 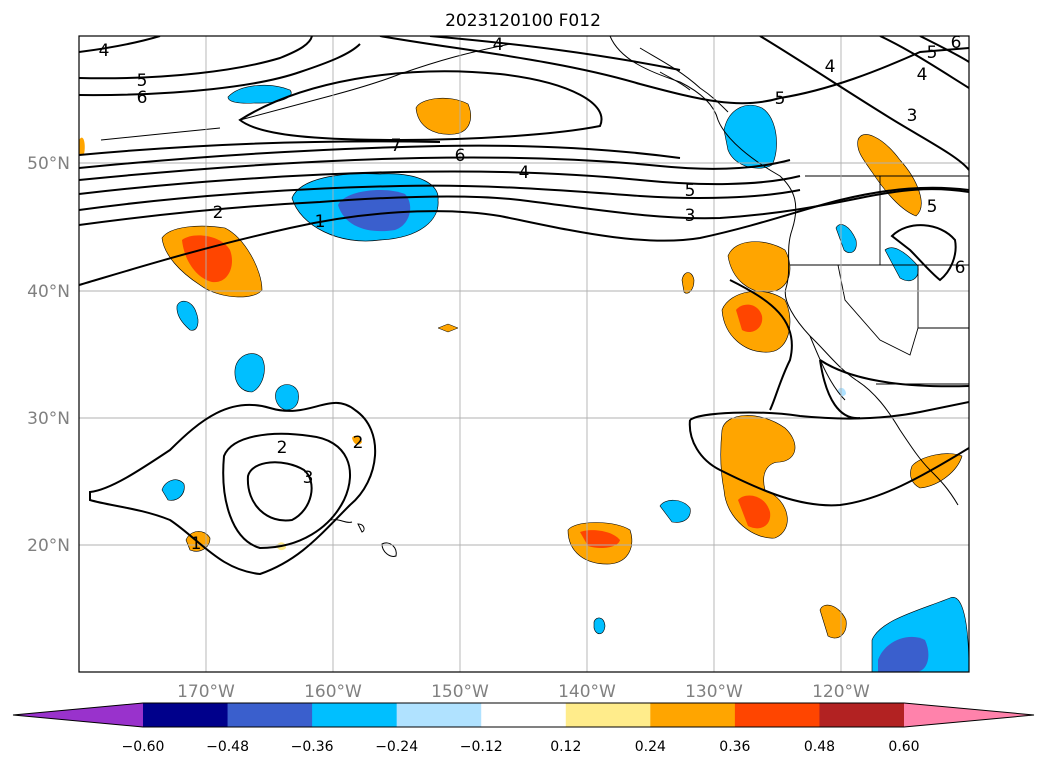 What do you see at coordinates (78, 715) in the screenshot?
I see `colorbar-extend-low` at bounding box center [78, 715].